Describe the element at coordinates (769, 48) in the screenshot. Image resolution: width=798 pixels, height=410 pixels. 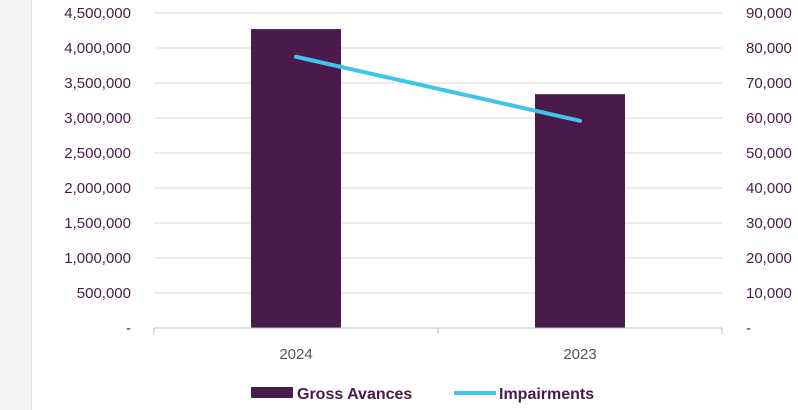
I see `right-axis-tick-label: 80,000` at that location.